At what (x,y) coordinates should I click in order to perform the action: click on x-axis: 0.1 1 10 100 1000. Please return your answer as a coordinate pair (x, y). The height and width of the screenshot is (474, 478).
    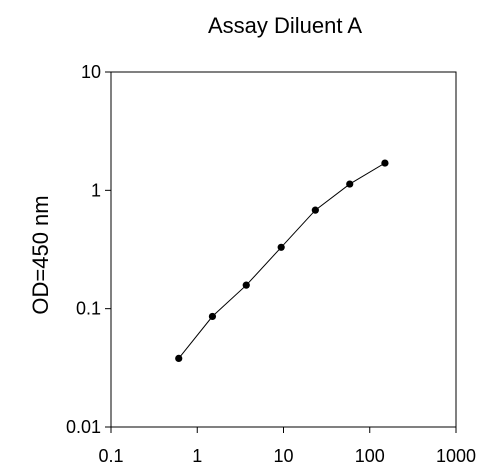
    Looking at the image, I should click on (287, 446).